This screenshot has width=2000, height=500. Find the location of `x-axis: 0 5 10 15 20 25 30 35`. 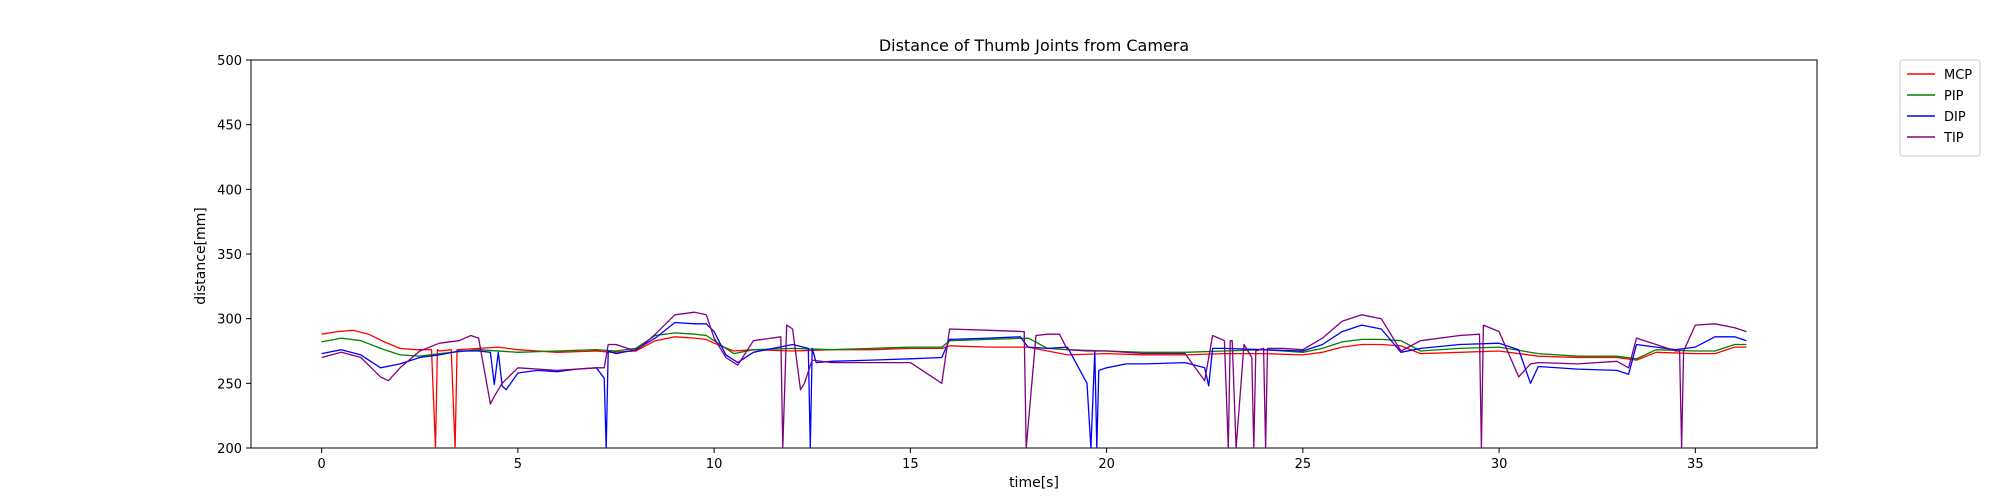

x-axis: 0 5 10 15 20 25 30 35 is located at coordinates (1011, 460).